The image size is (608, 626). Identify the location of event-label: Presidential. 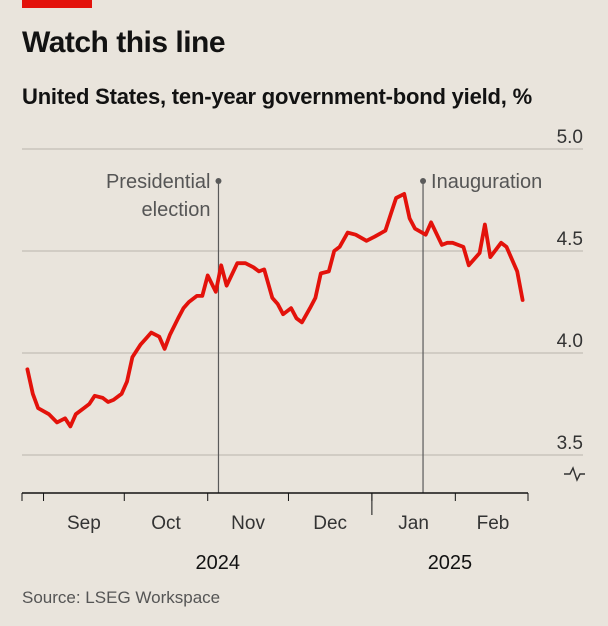
(158, 182).